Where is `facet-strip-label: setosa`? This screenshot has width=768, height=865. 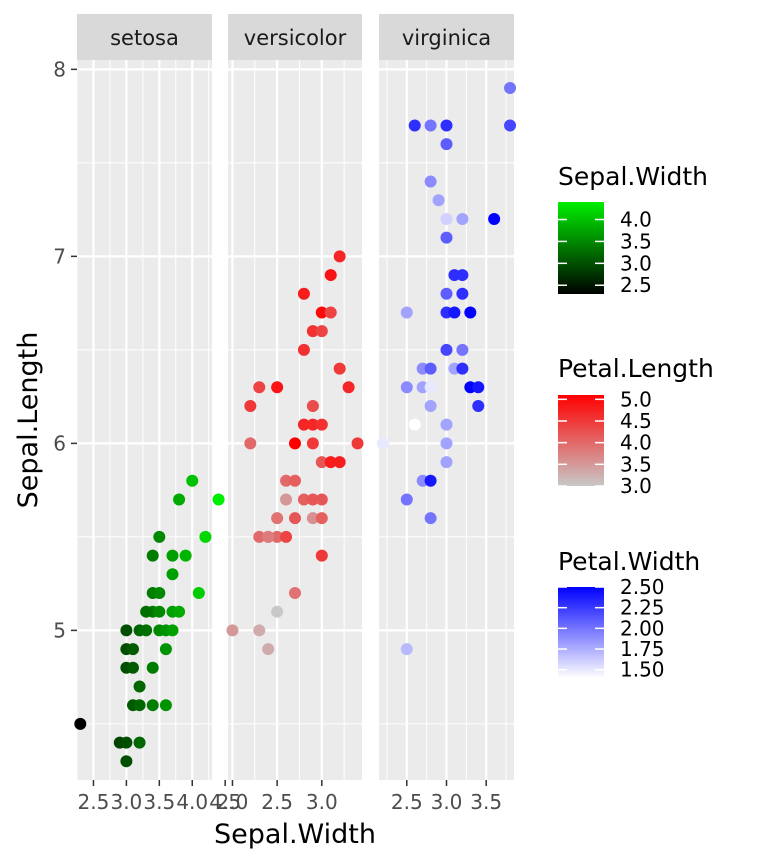 facet-strip-label: setosa is located at coordinates (144, 38).